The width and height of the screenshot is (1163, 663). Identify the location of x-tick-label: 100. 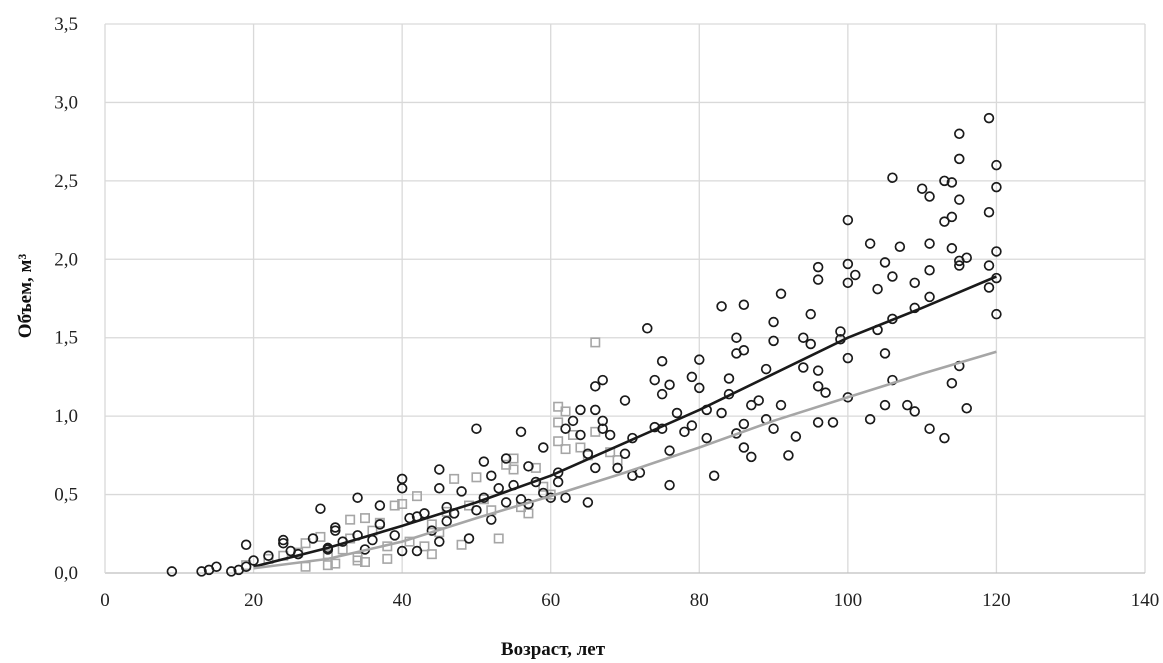
(848, 600).